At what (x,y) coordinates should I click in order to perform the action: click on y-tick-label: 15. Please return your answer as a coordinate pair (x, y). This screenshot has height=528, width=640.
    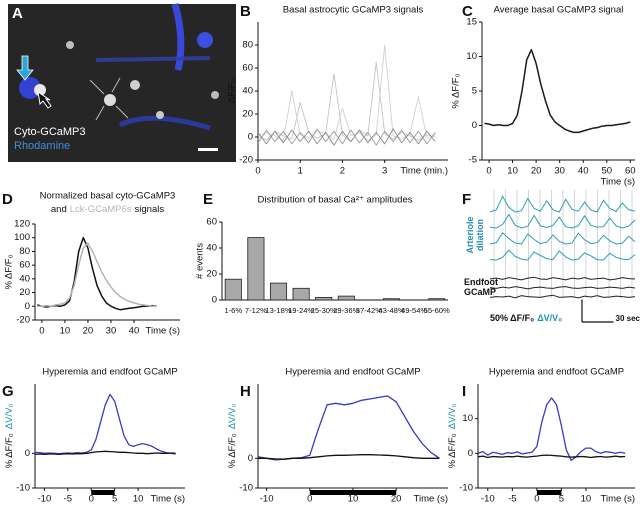
    Looking at the image, I should click on (471, 22).